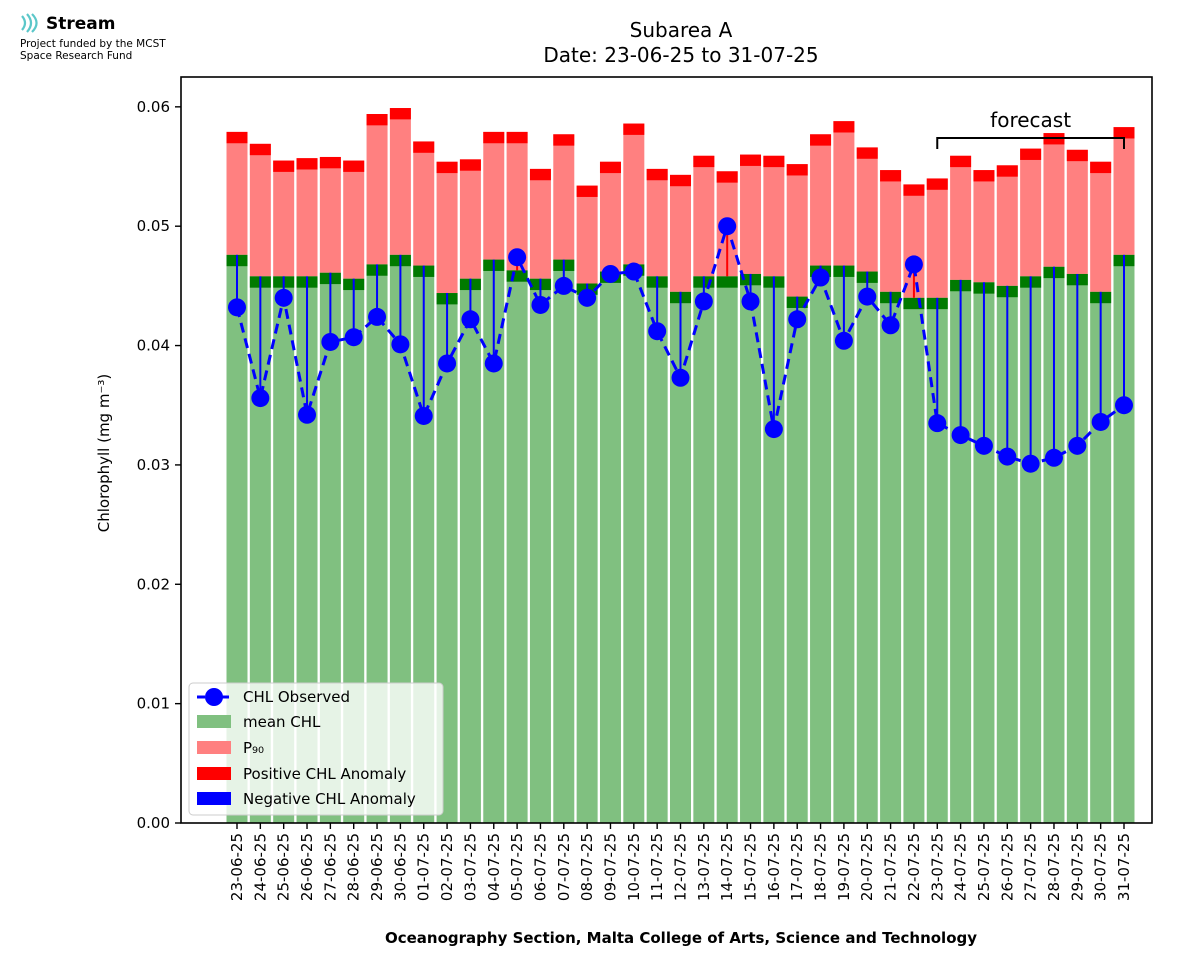 Image resolution: width=1200 pixels, height=967 pixels. Describe the element at coordinates (104, 453) in the screenshot. I see `y-axis-label: Chlorophyll (mg m⁻³)` at that location.